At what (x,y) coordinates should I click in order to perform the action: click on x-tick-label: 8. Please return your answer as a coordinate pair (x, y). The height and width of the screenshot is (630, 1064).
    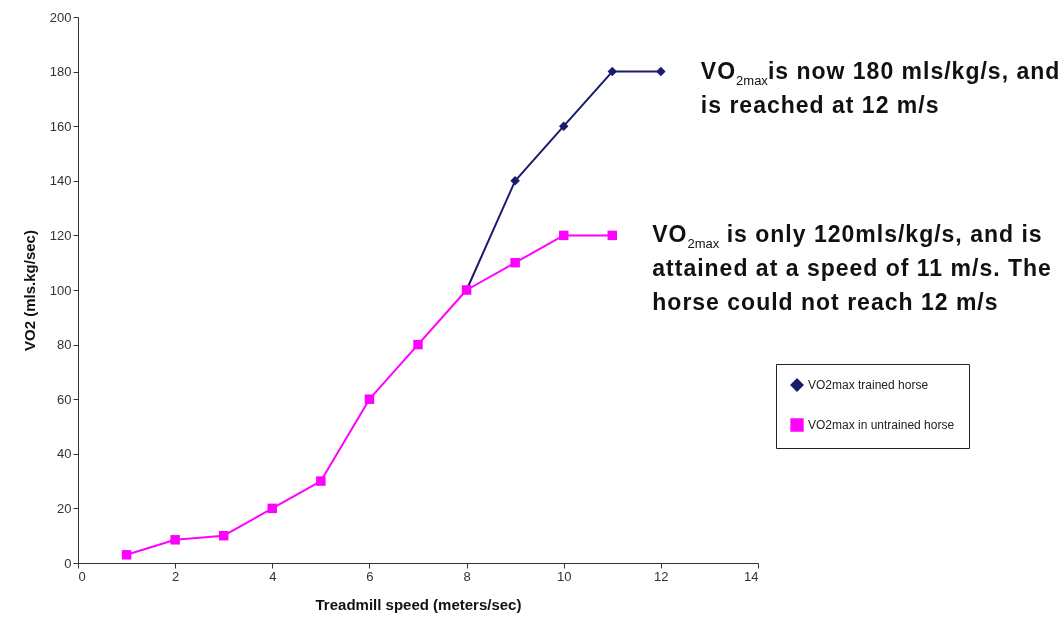
    Looking at the image, I should click on (467, 576).